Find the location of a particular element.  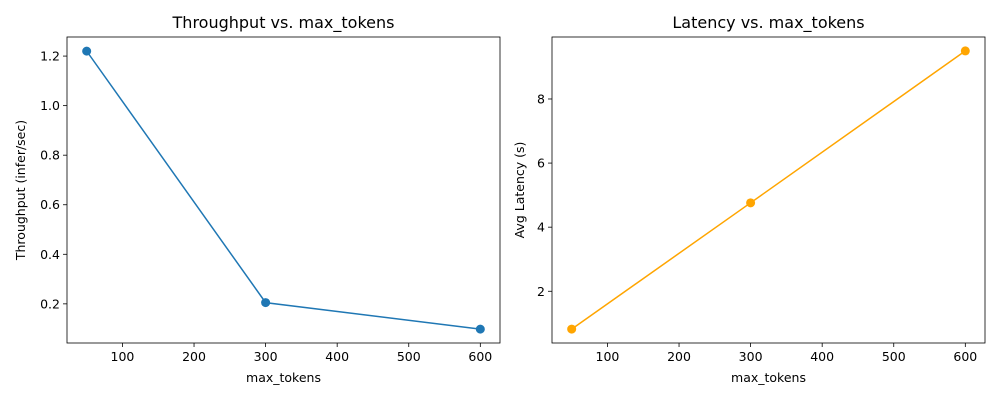

chart-title: Latency vs. max_tokens is located at coordinates (768, 23).